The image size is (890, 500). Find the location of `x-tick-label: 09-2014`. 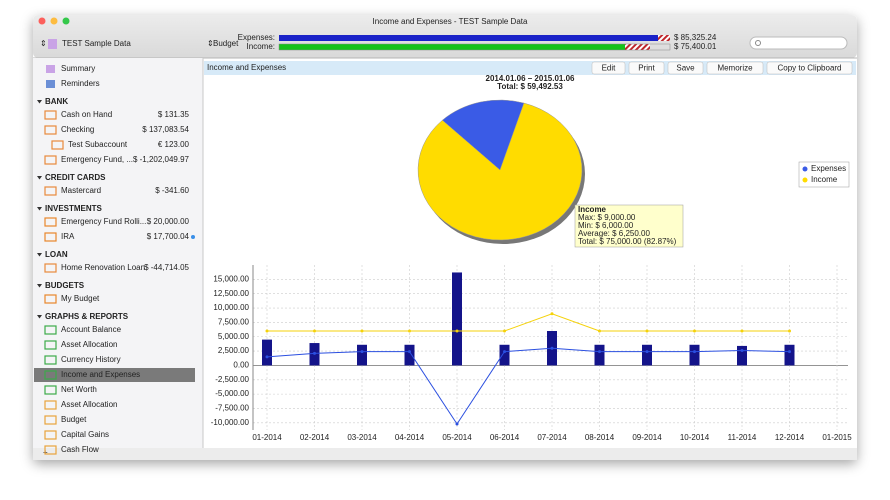

x-tick-label: 09-2014 is located at coordinates (647, 437).